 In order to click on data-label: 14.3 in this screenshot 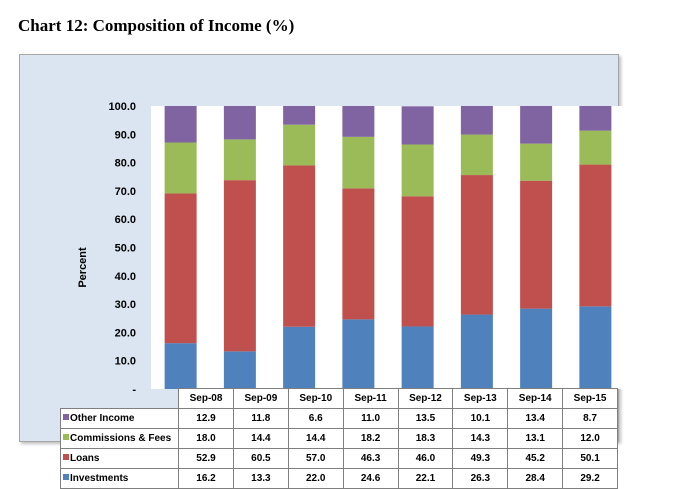, I will do `click(480, 438)`.